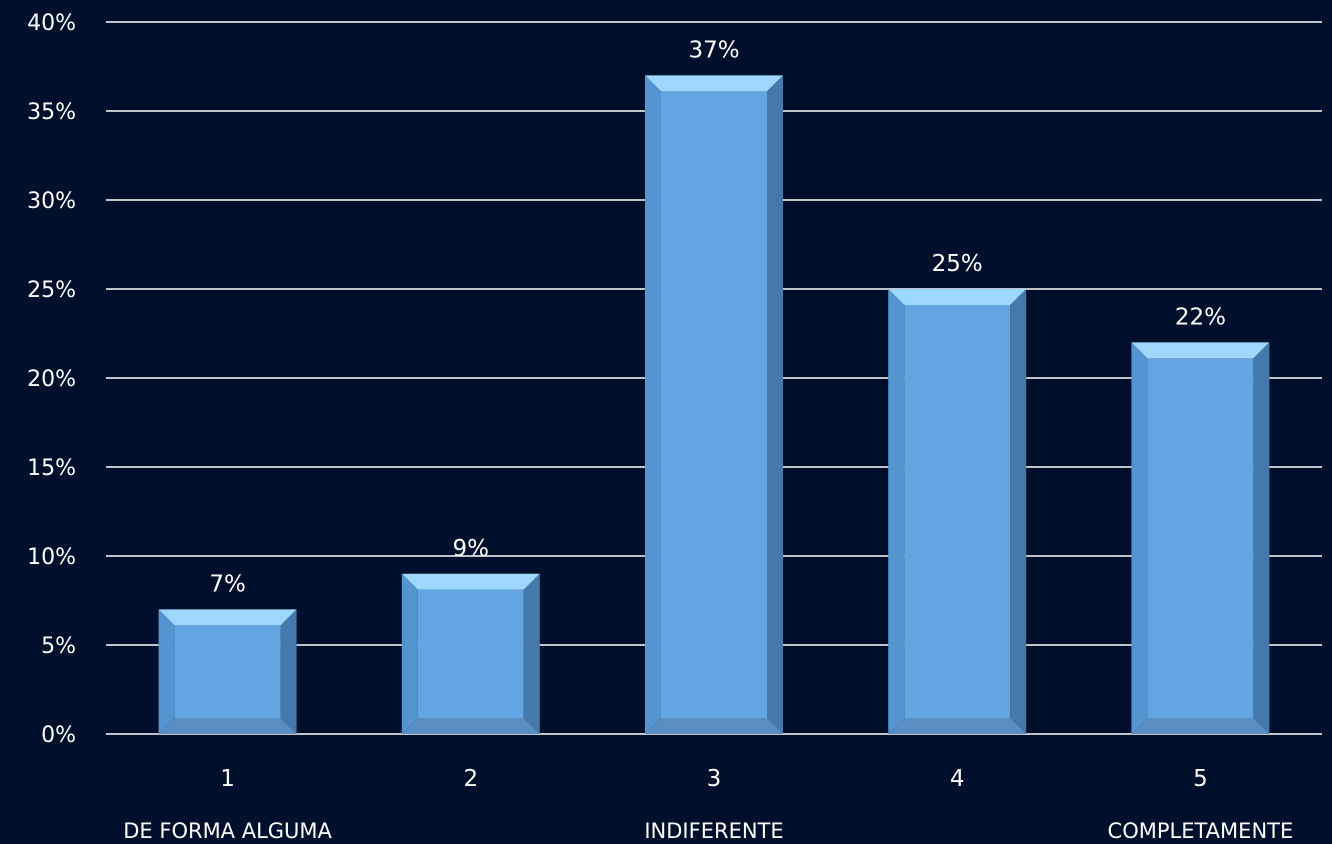 The height and width of the screenshot is (844, 1332). I want to click on y-tick-label: 0%, so click(58, 735).